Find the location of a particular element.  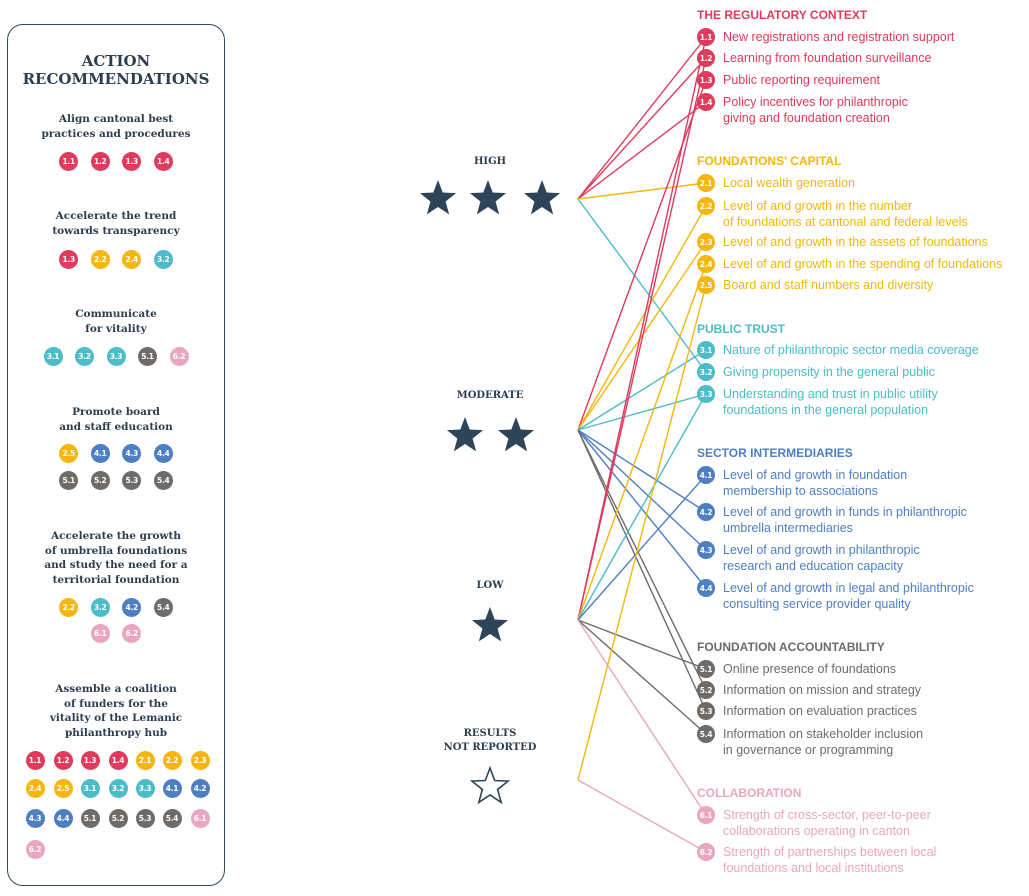

indicator-number-badge: 4.1 is located at coordinates (706, 475).